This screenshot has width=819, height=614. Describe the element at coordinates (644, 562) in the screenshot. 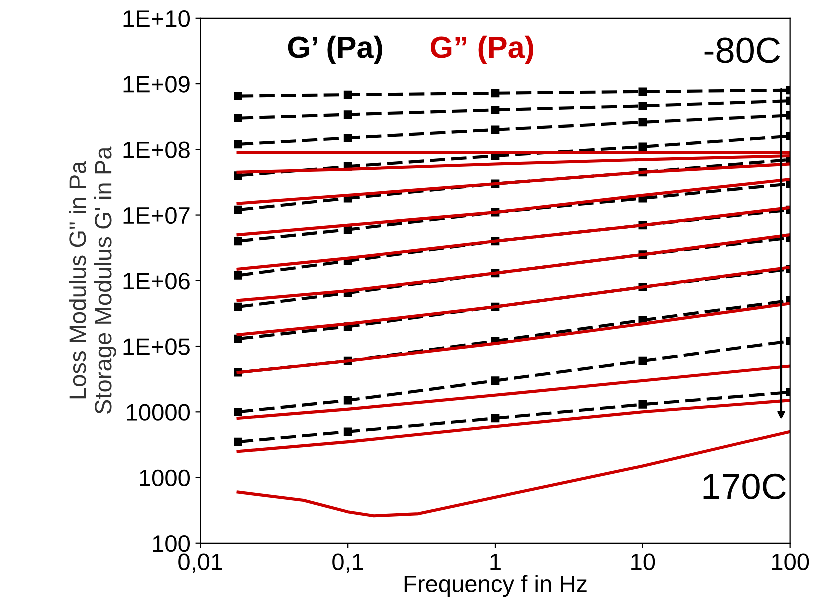

I see `x-tick-label: 10` at that location.